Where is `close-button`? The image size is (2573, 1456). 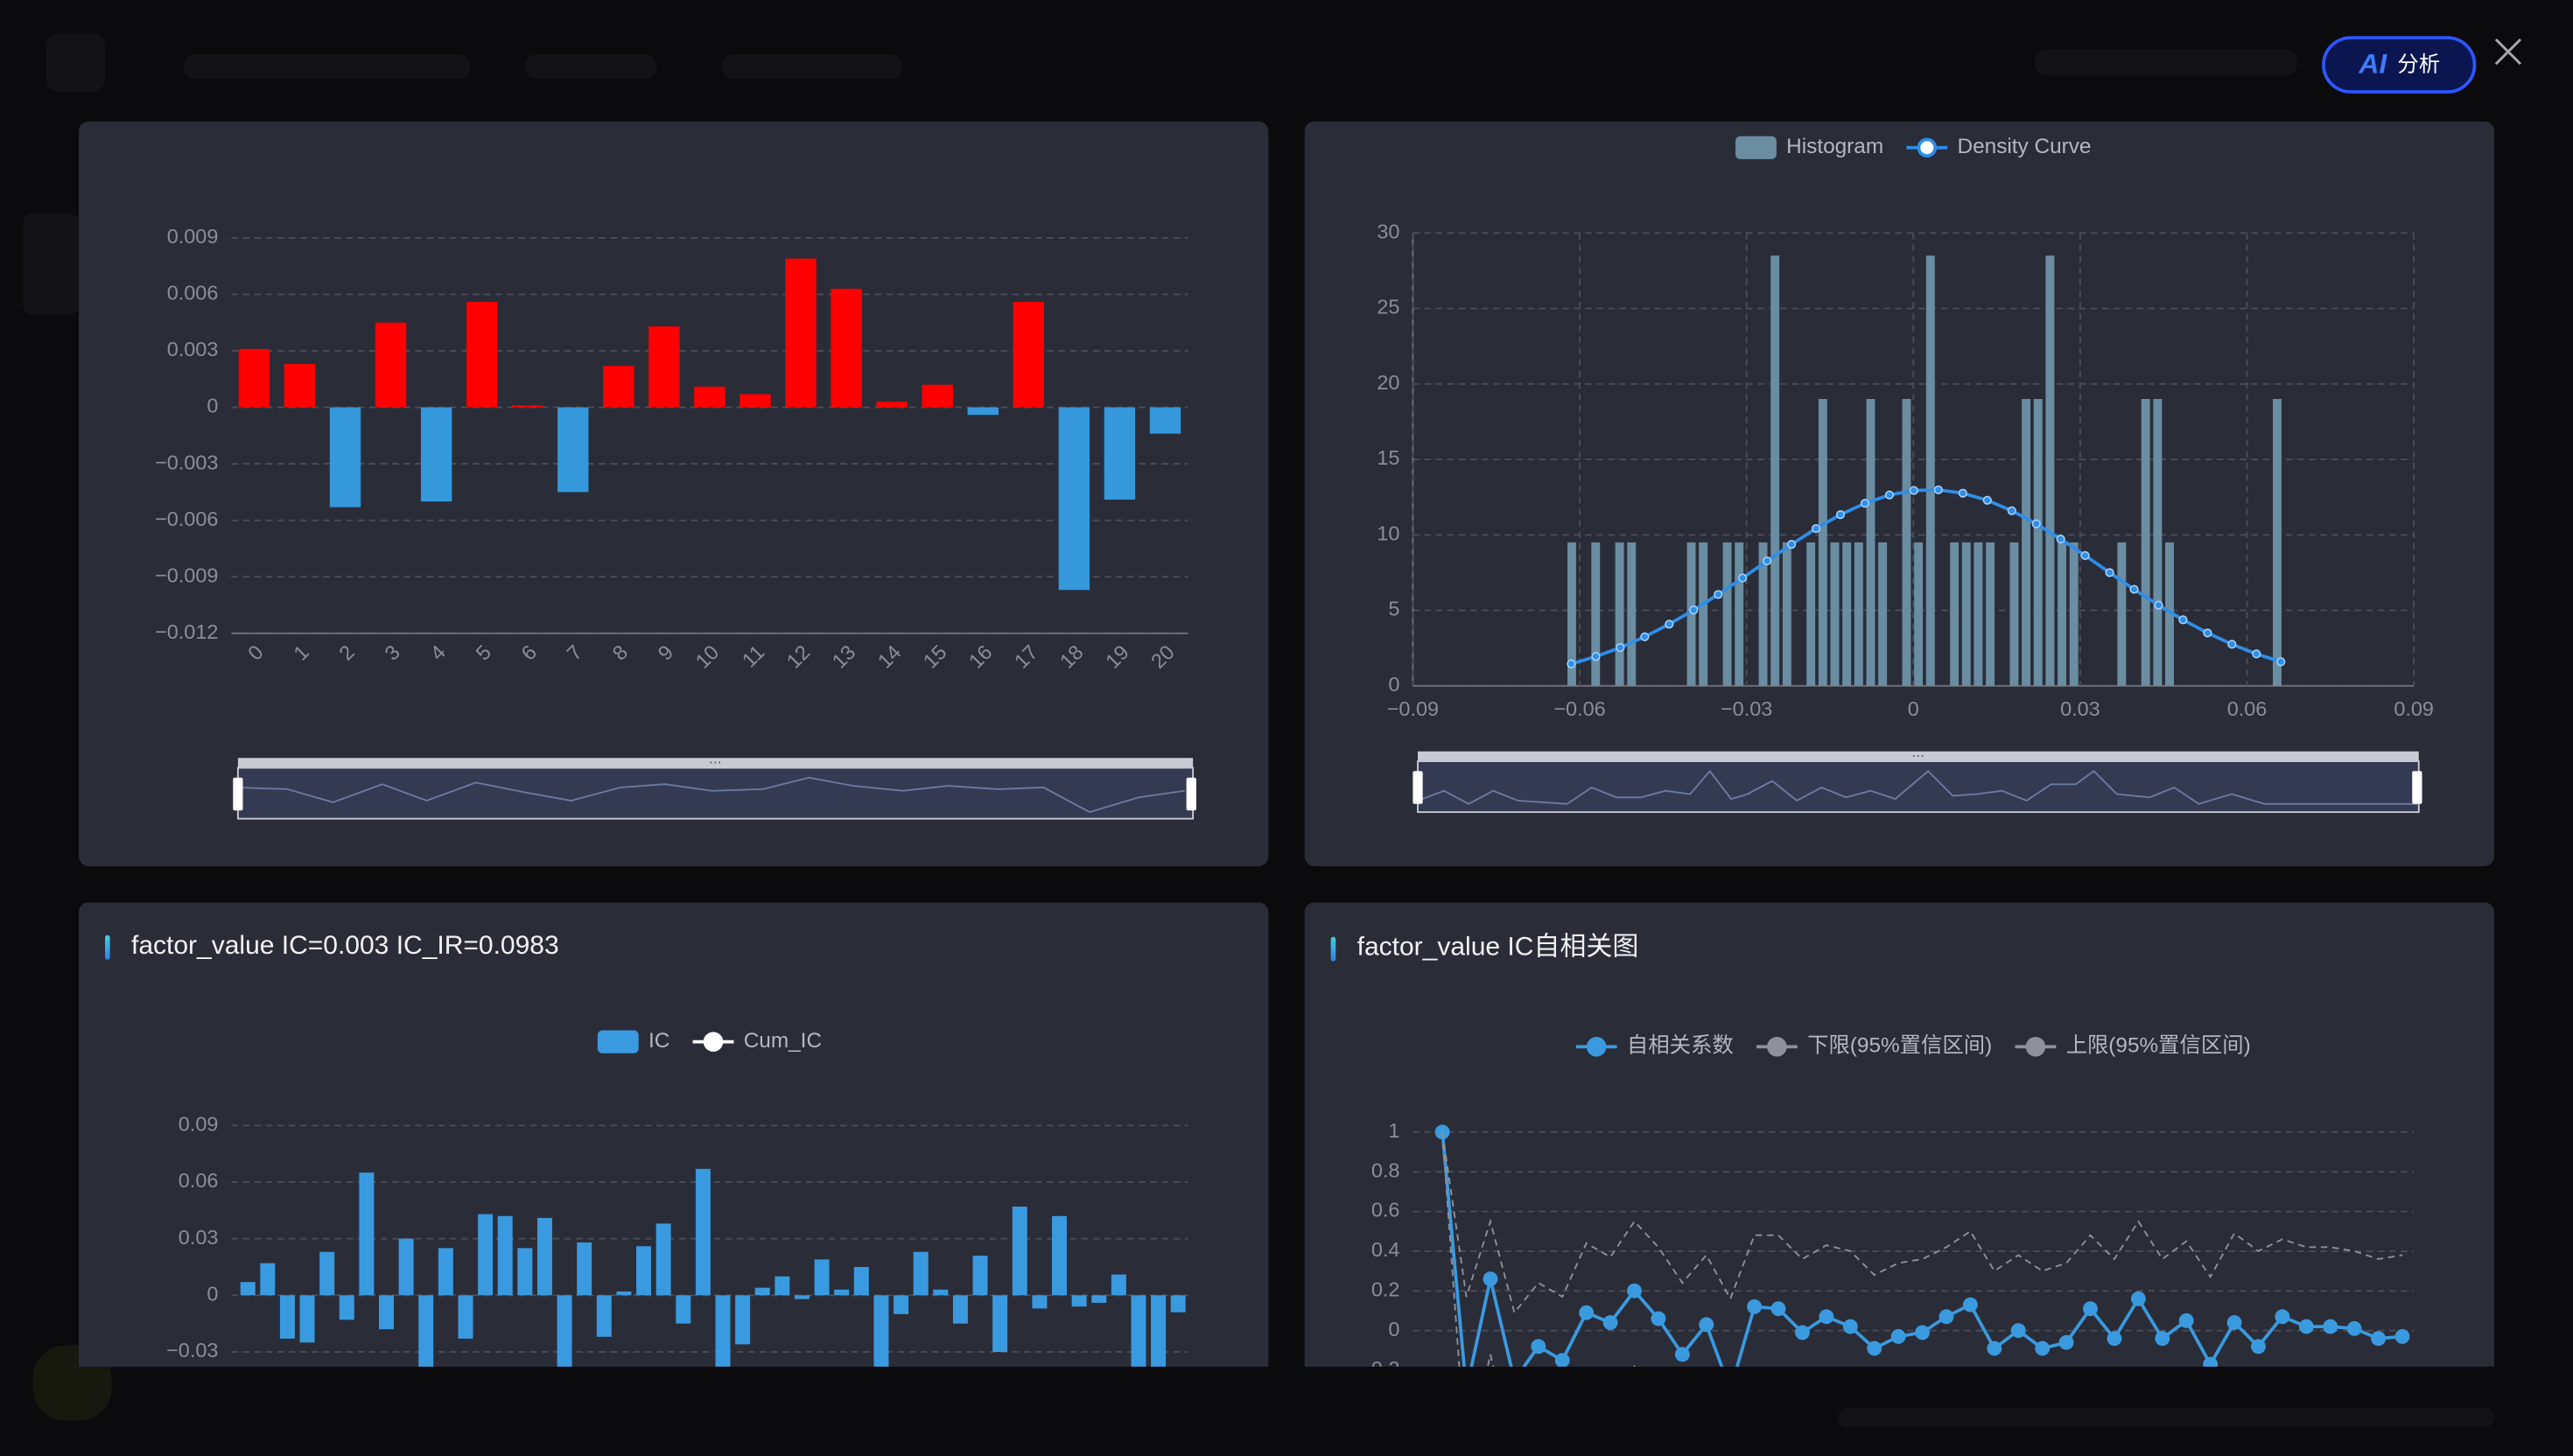
close-button is located at coordinates (2508, 52).